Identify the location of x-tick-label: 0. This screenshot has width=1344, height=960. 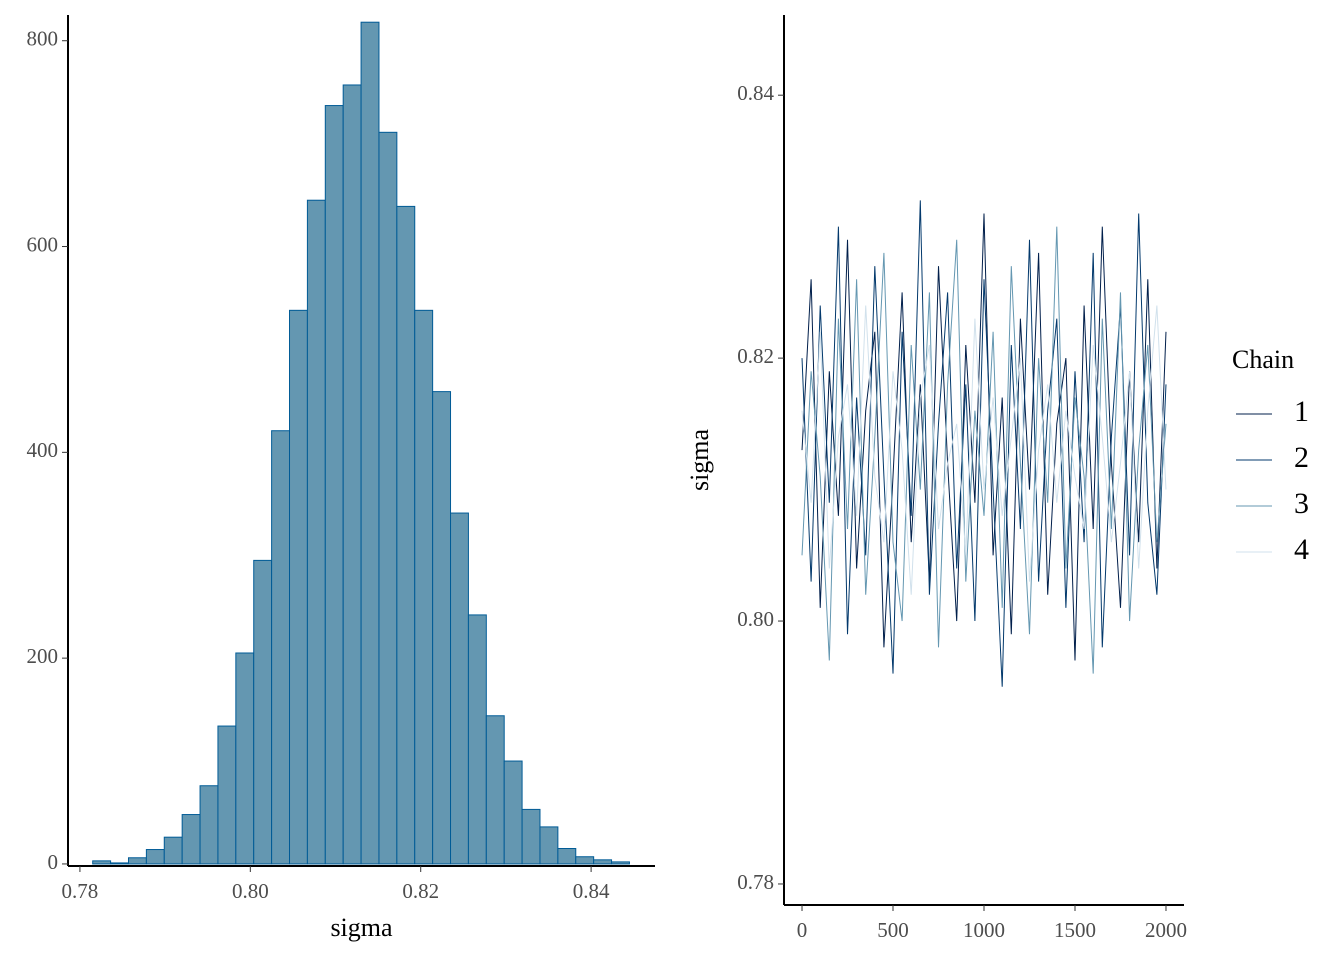
(802, 930).